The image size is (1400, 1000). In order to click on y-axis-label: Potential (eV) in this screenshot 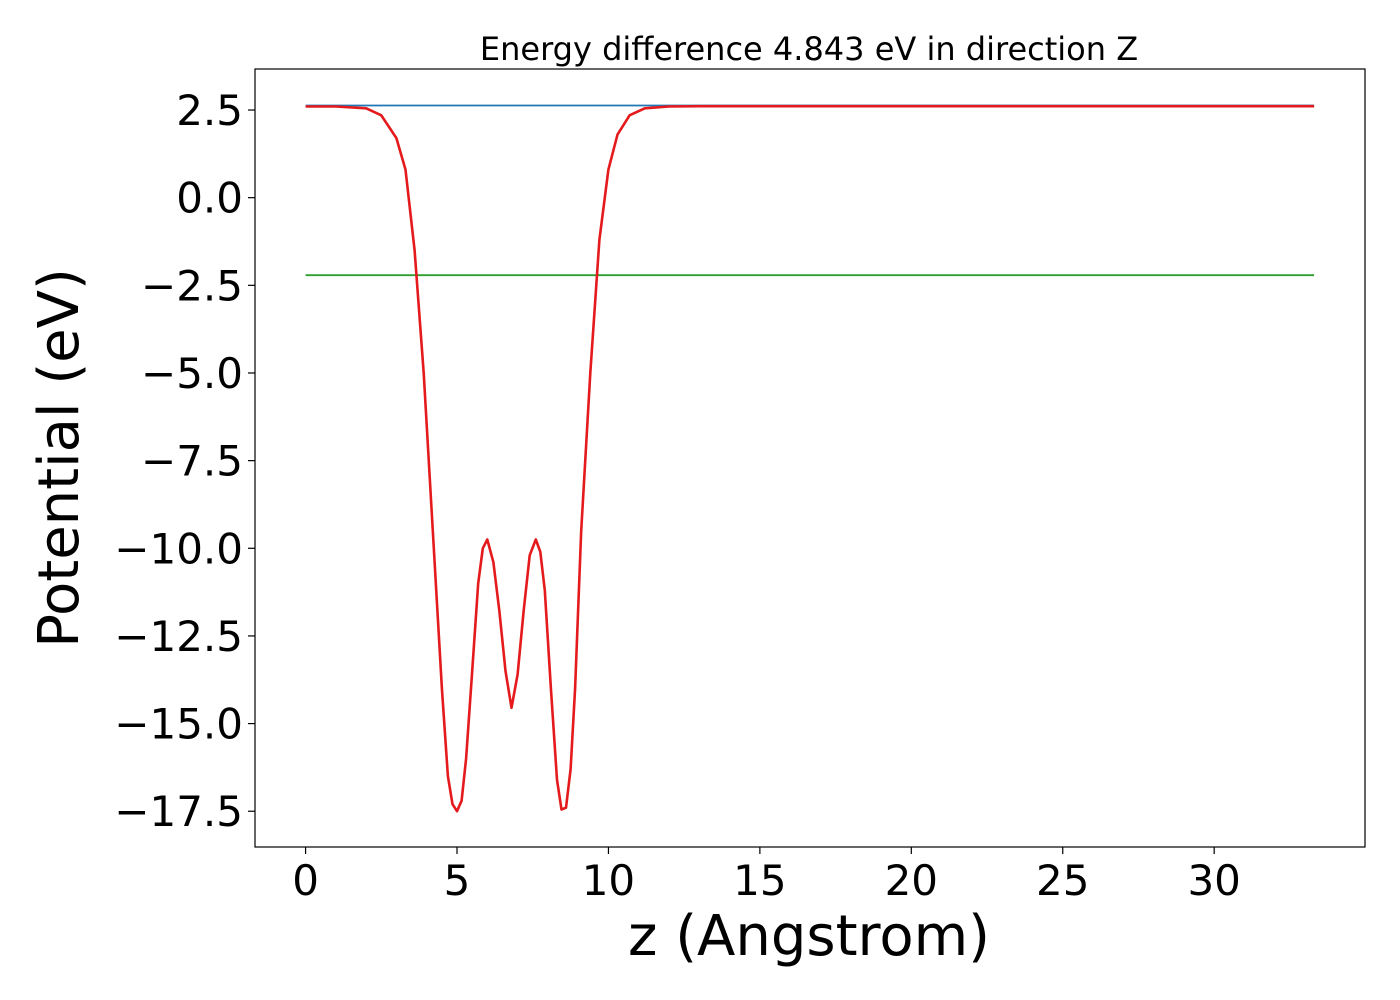, I will do `click(59, 458)`.